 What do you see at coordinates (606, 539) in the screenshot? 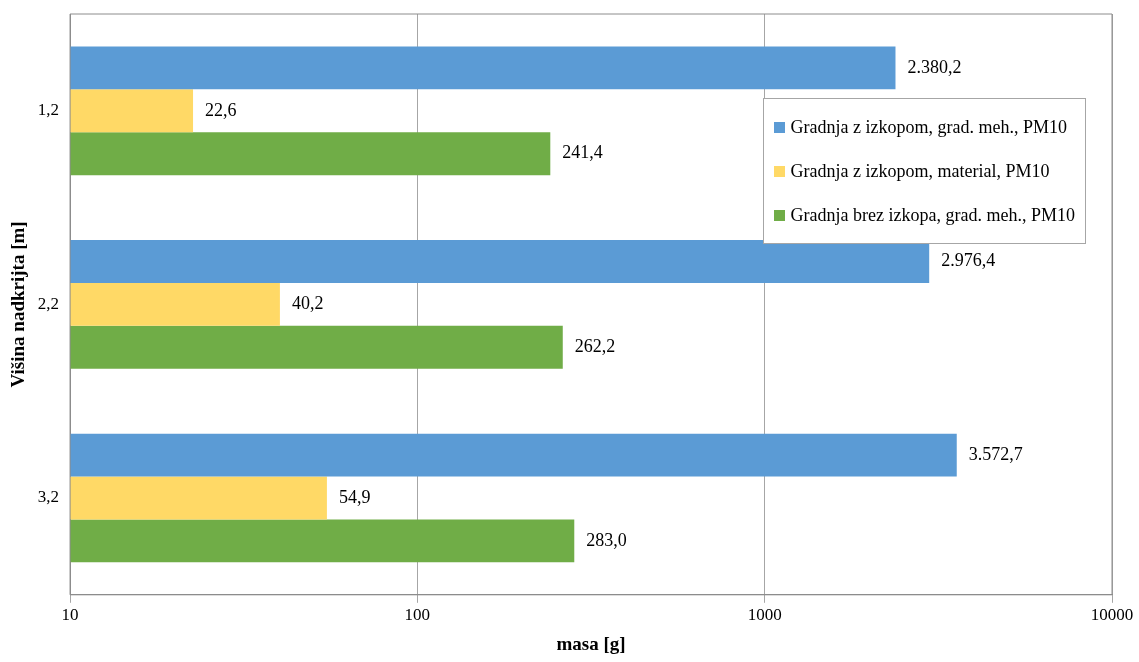
I see `data-label: 283,0` at bounding box center [606, 539].